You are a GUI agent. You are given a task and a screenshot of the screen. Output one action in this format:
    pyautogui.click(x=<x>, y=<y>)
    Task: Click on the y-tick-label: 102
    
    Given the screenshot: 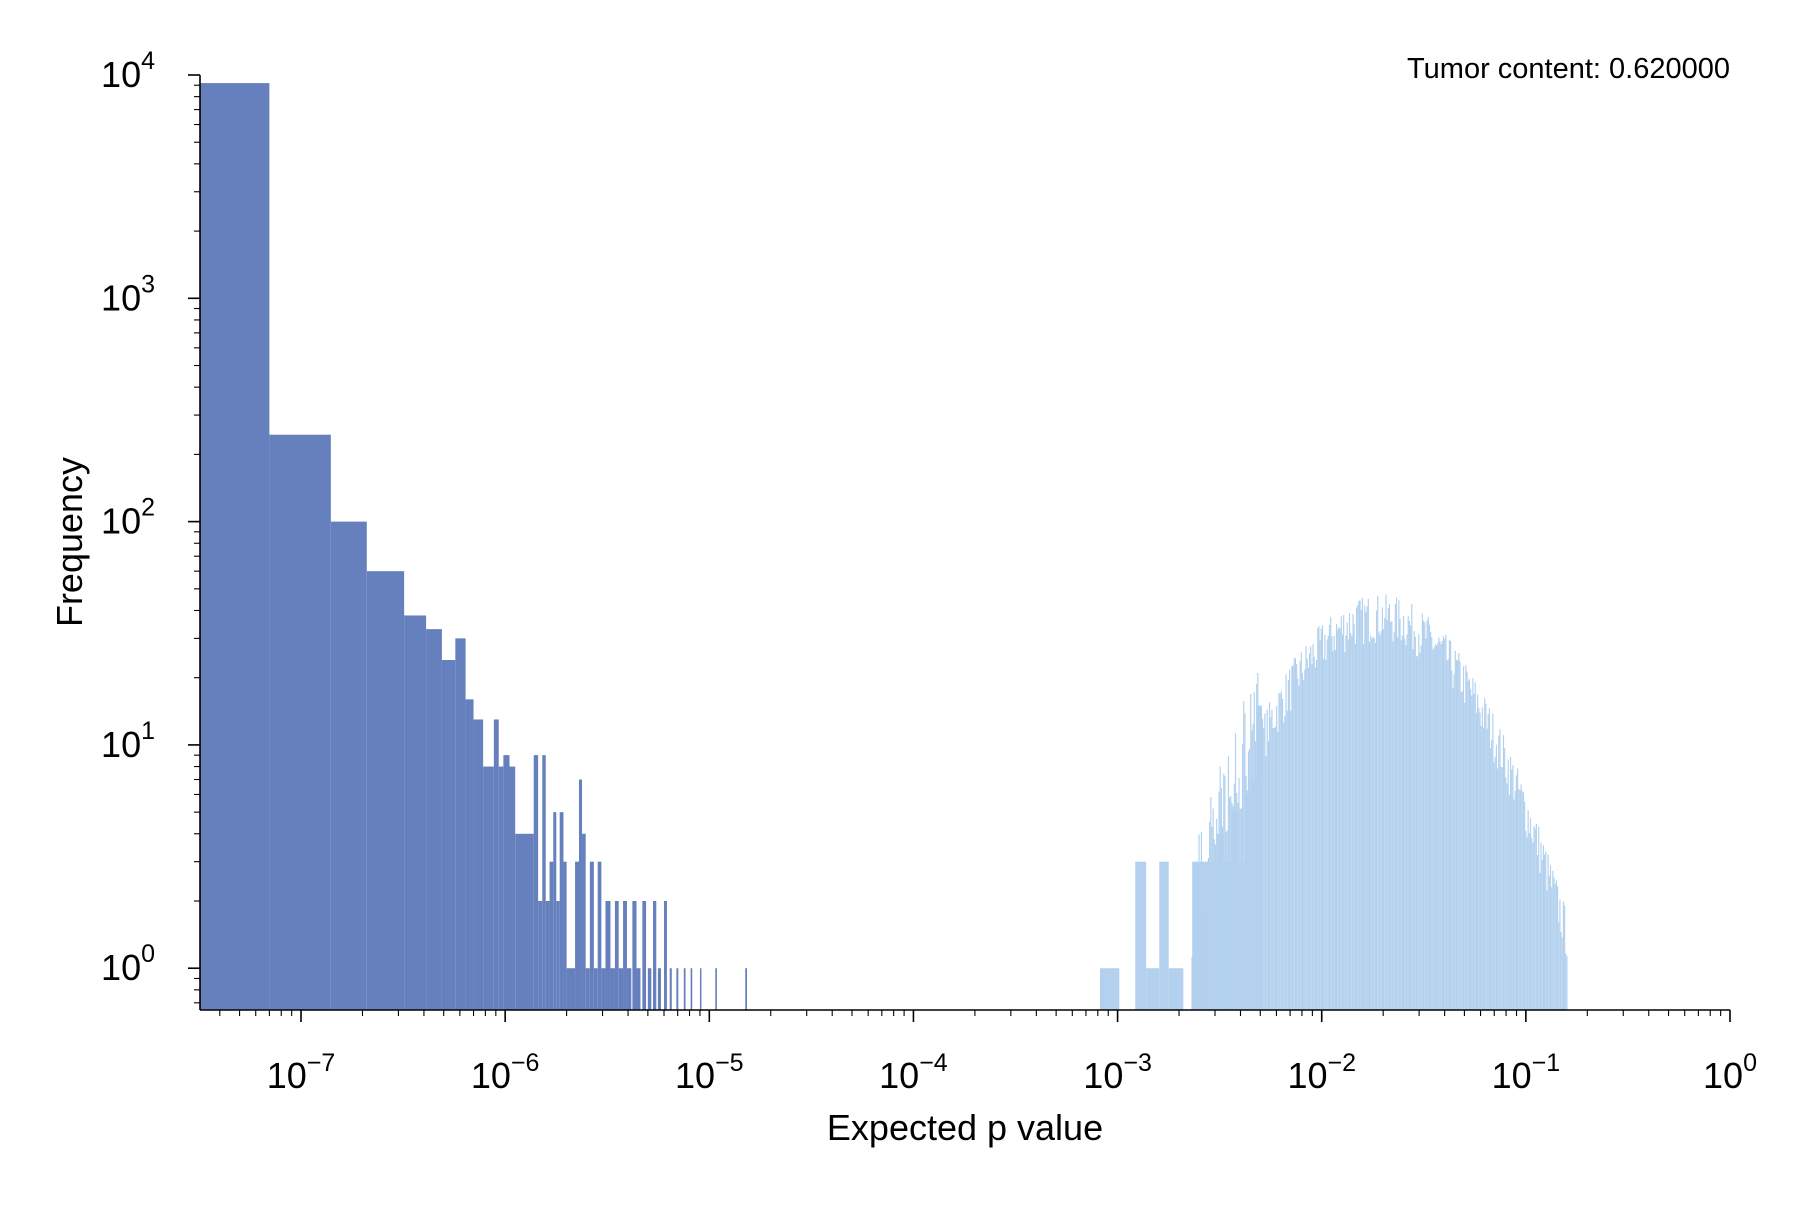 What is the action you would take?
    pyautogui.click(x=128, y=518)
    